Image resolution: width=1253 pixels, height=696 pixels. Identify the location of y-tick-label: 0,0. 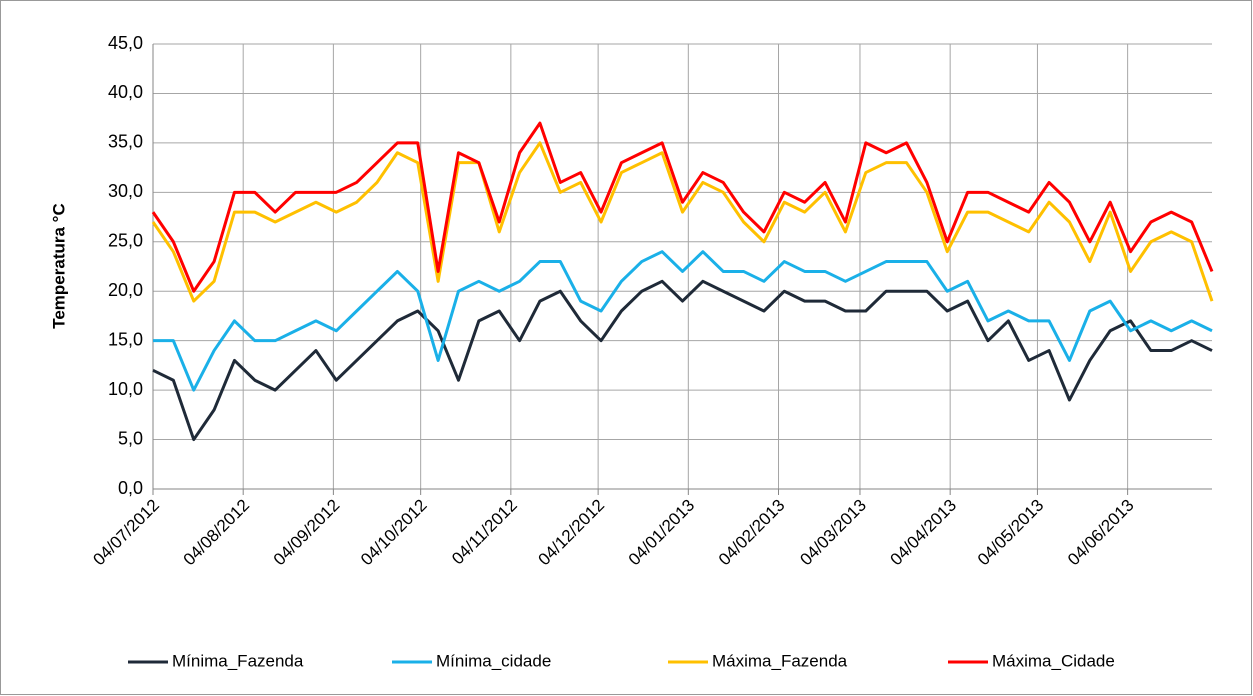
(130, 488).